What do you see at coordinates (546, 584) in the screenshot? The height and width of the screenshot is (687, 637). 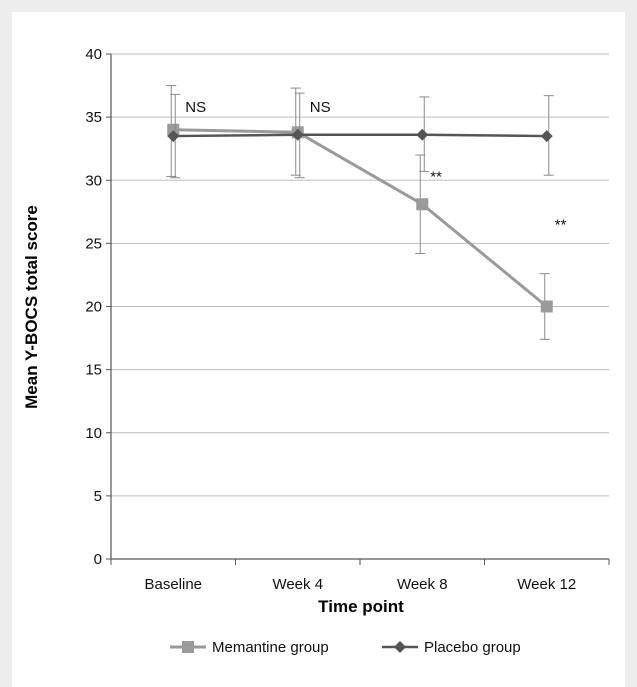 I see `x-tick-label: Week 12` at bounding box center [546, 584].